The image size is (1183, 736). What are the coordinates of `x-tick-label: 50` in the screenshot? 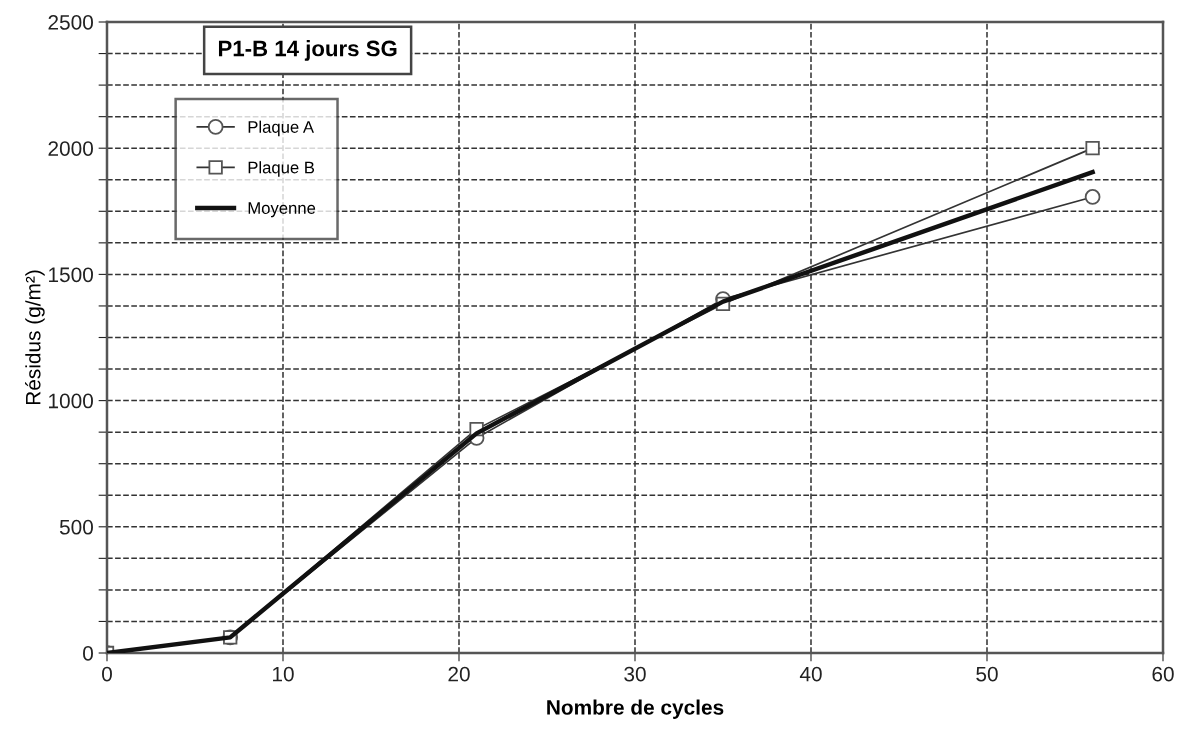 It's located at (987, 674).